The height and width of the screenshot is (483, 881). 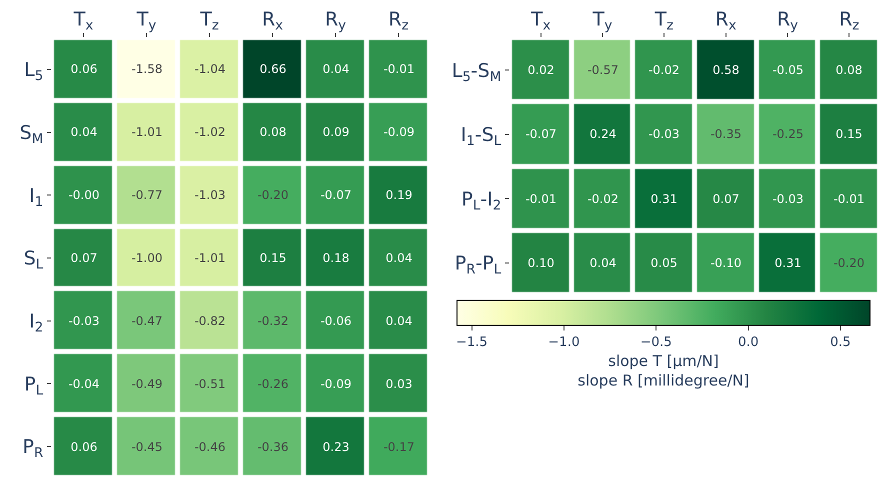 What do you see at coordinates (481, 201) in the screenshot?
I see `y-tick-label: P$_{L}$-I$_{2}$` at bounding box center [481, 201].